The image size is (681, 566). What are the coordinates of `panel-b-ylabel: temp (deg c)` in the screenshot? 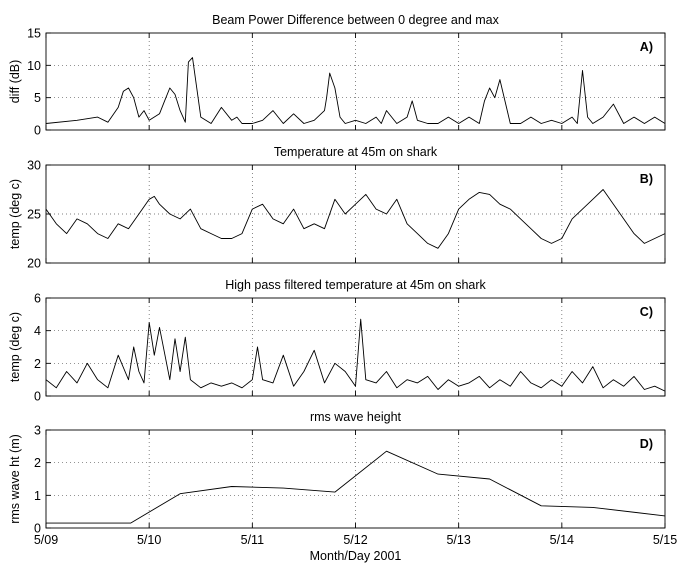 It's located at (15, 214).